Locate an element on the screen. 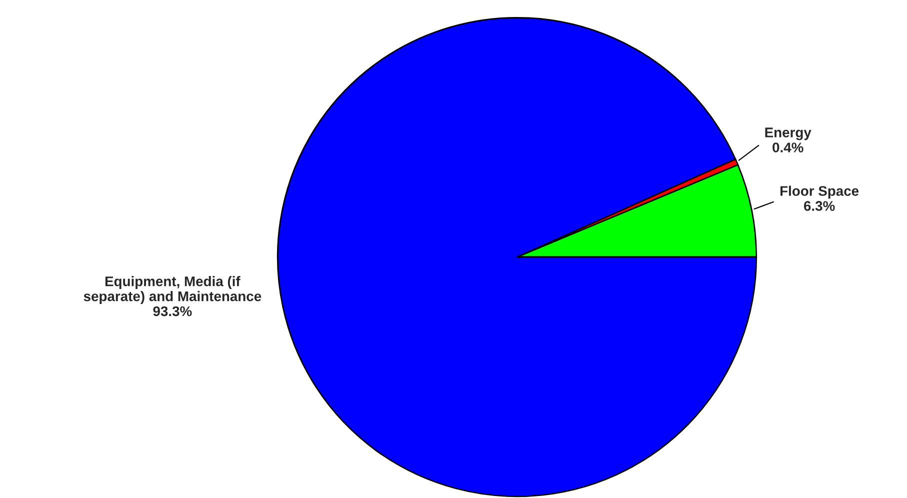 This screenshot has height=498, width=907. data-label: 6.3% is located at coordinates (819, 206).